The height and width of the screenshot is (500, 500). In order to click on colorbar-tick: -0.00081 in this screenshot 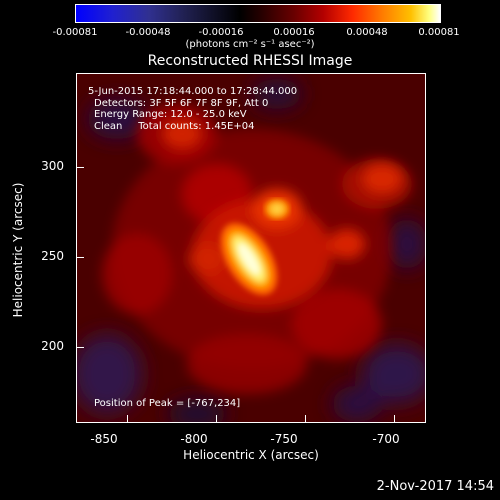, I will do `click(75, 32)`.